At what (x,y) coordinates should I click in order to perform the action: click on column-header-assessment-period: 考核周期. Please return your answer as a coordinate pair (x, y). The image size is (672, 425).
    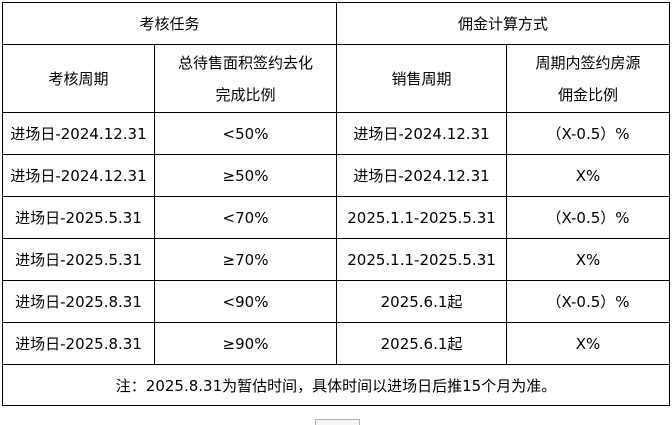
    Looking at the image, I should click on (78, 78).